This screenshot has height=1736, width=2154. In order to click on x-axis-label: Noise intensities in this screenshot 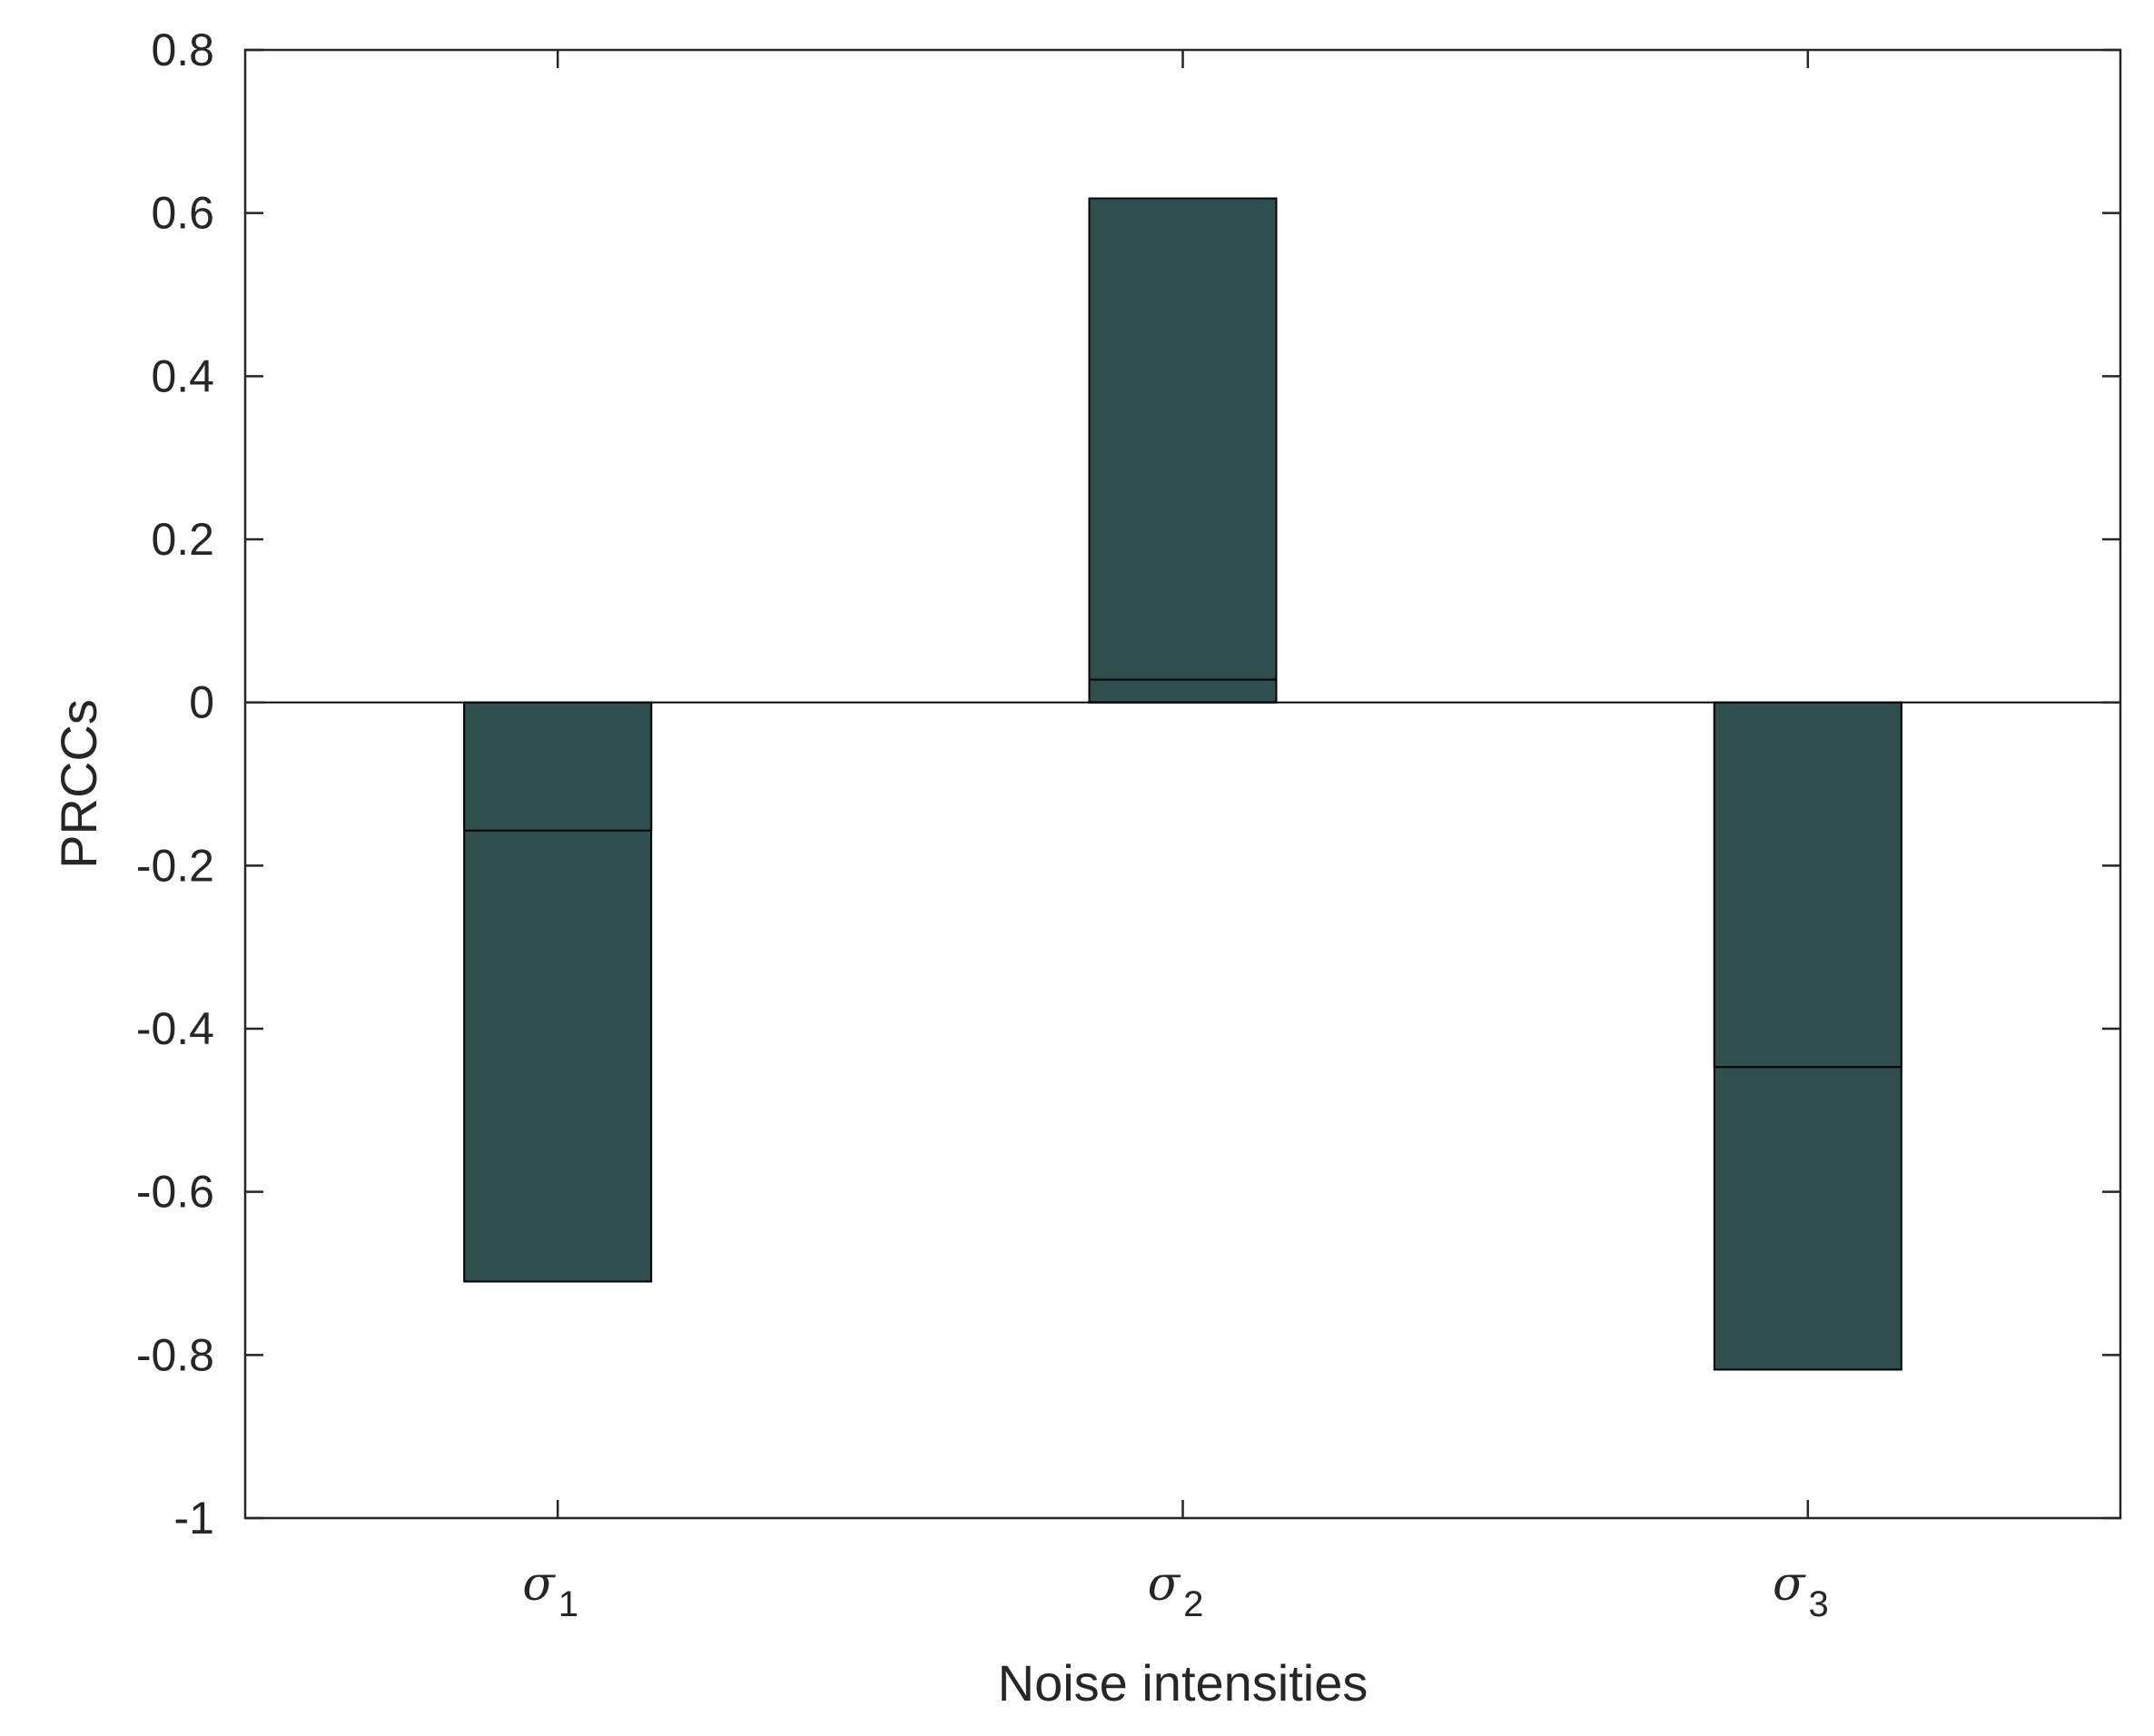, I will do `click(1183, 1682)`.